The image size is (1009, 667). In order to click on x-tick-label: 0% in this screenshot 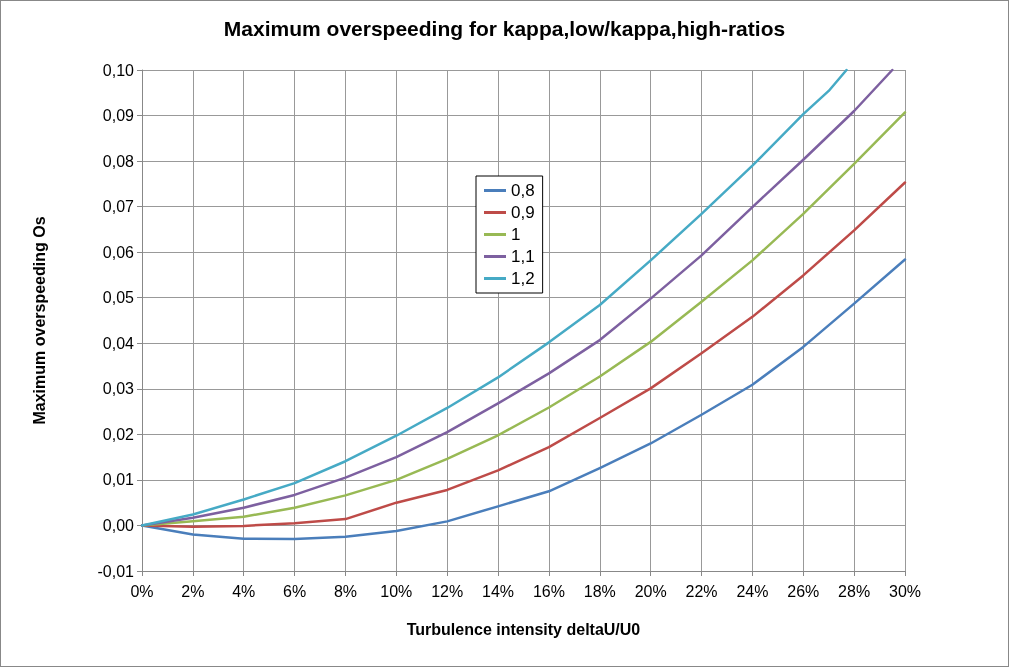, I will do `click(142, 591)`.